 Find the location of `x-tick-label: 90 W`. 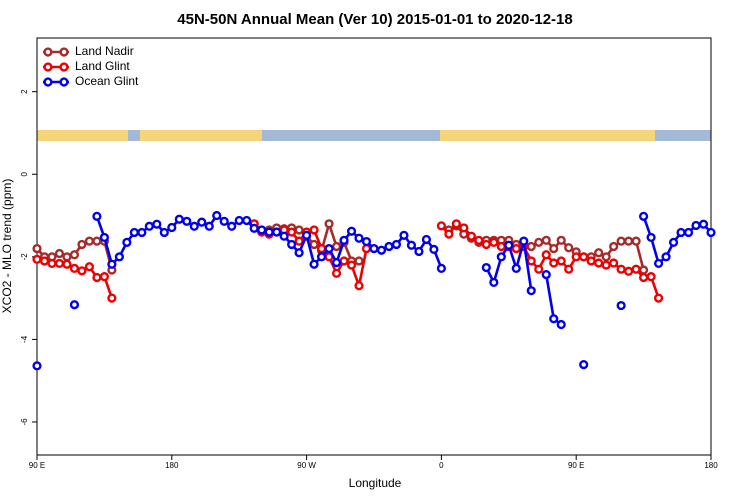

x-tick-label: 90 W is located at coordinates (306, 465).